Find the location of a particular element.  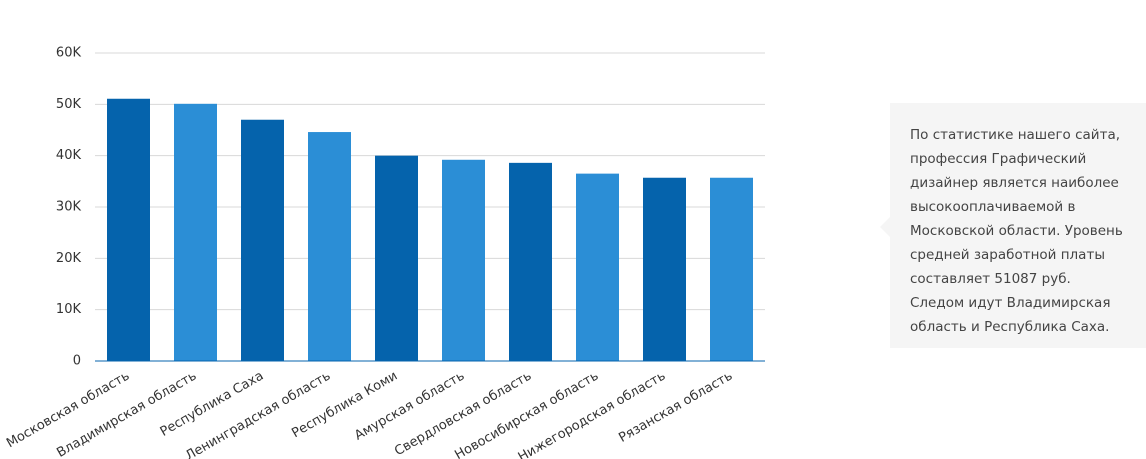

x-tick-label: Рязанская область is located at coordinates (675, 407).